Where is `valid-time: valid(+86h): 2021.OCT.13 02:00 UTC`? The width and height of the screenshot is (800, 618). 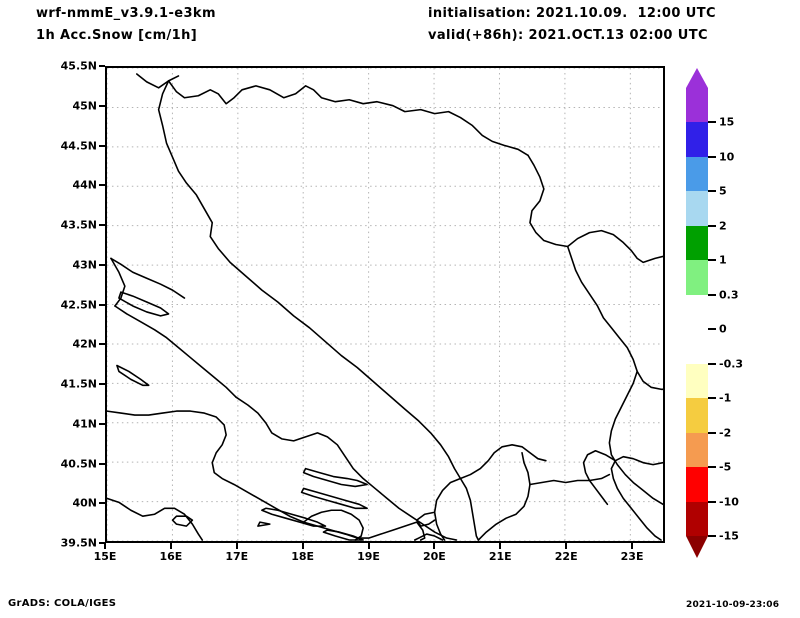
valid-time: valid(+86h): 2021.OCT.13 02:00 UTC is located at coordinates (568, 35).